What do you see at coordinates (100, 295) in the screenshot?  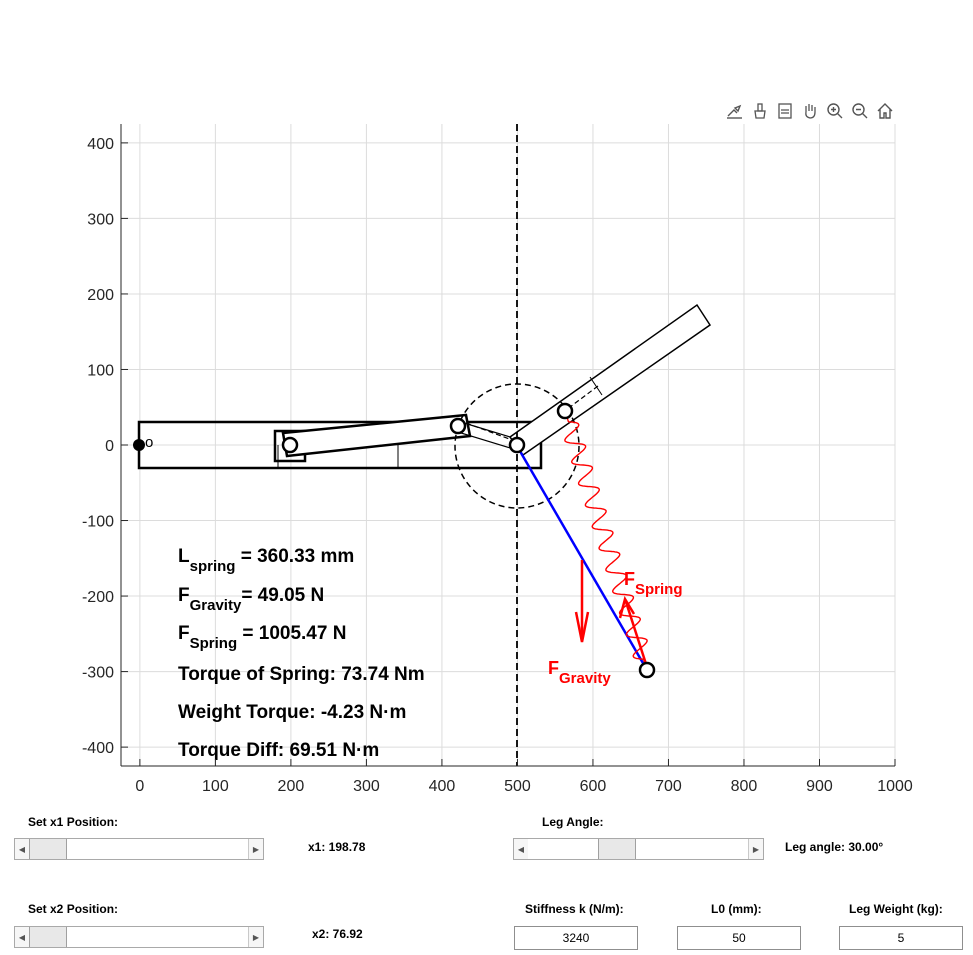 I see `y-tick-label: 200` at bounding box center [100, 295].